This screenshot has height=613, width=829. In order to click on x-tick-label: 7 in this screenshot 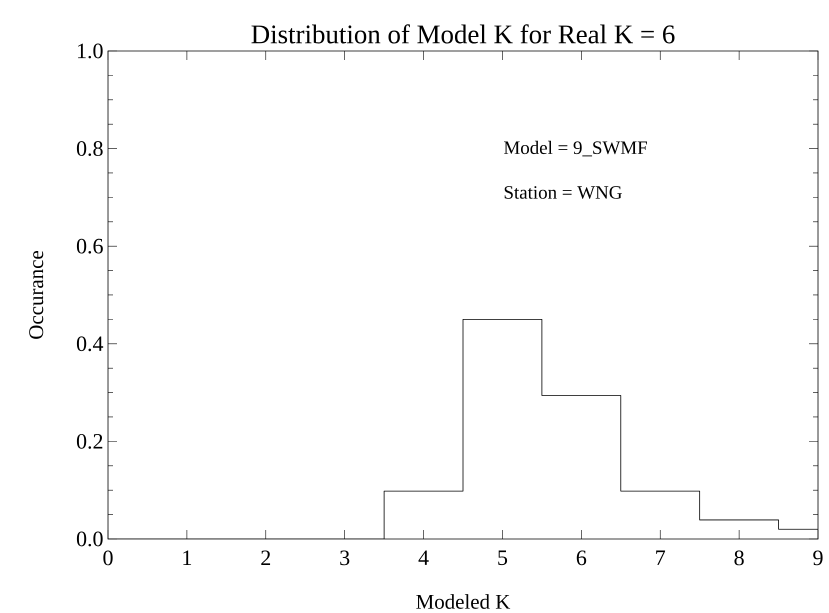, I will do `click(661, 557)`.